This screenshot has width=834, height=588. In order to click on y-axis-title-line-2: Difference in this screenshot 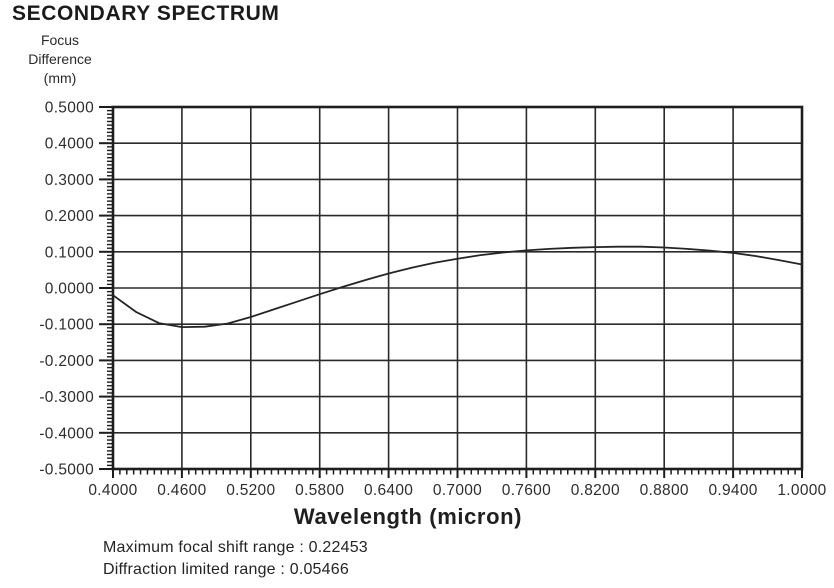, I will do `click(60, 59)`.